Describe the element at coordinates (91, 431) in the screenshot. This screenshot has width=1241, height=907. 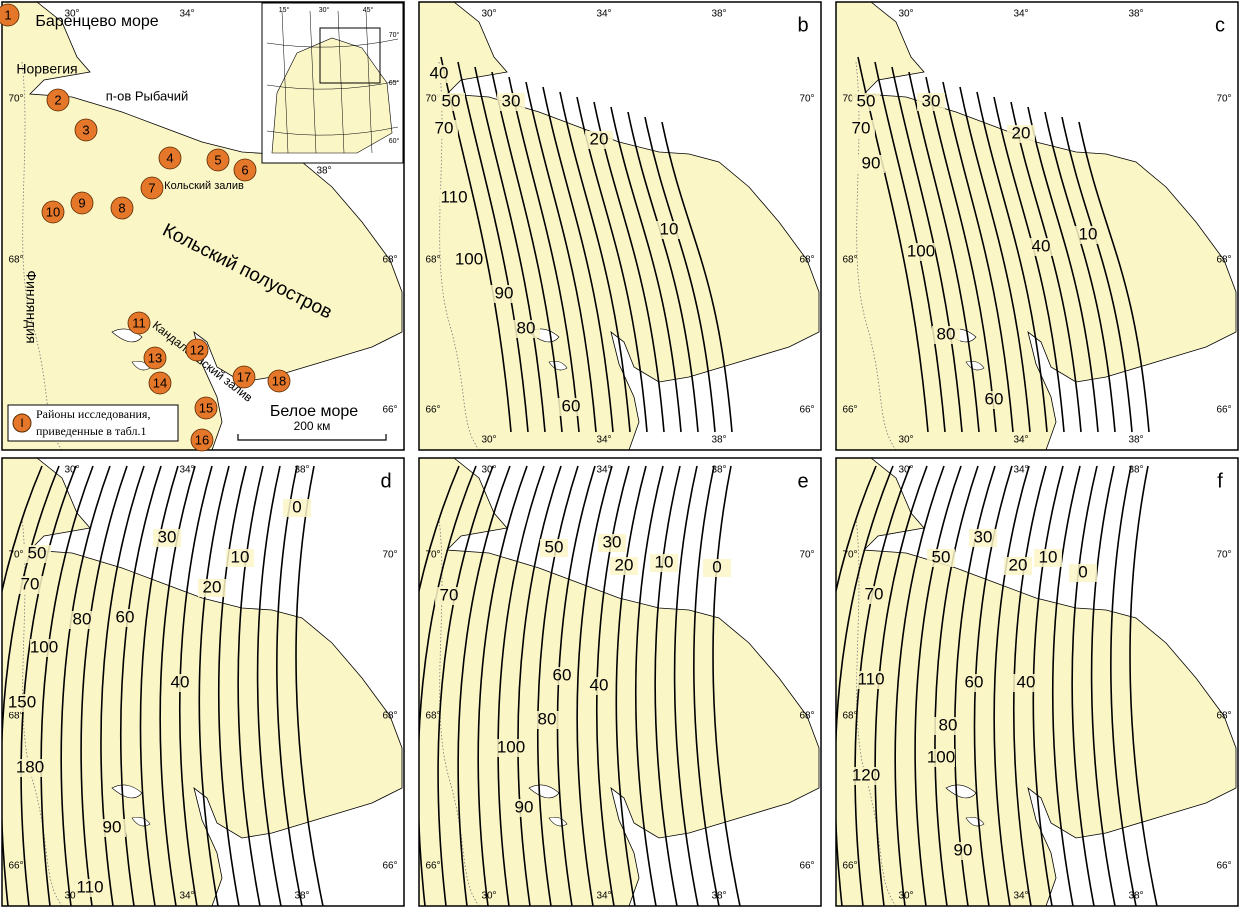
I see `legend-text: приведенные в табл.1` at that location.